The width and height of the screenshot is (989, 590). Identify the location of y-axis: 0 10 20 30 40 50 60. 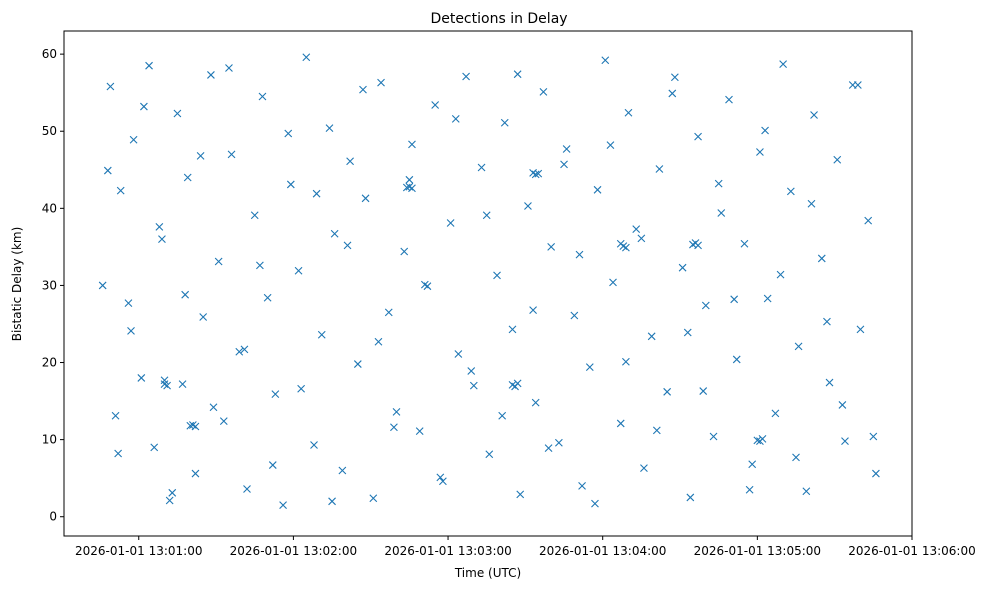
(53, 285).